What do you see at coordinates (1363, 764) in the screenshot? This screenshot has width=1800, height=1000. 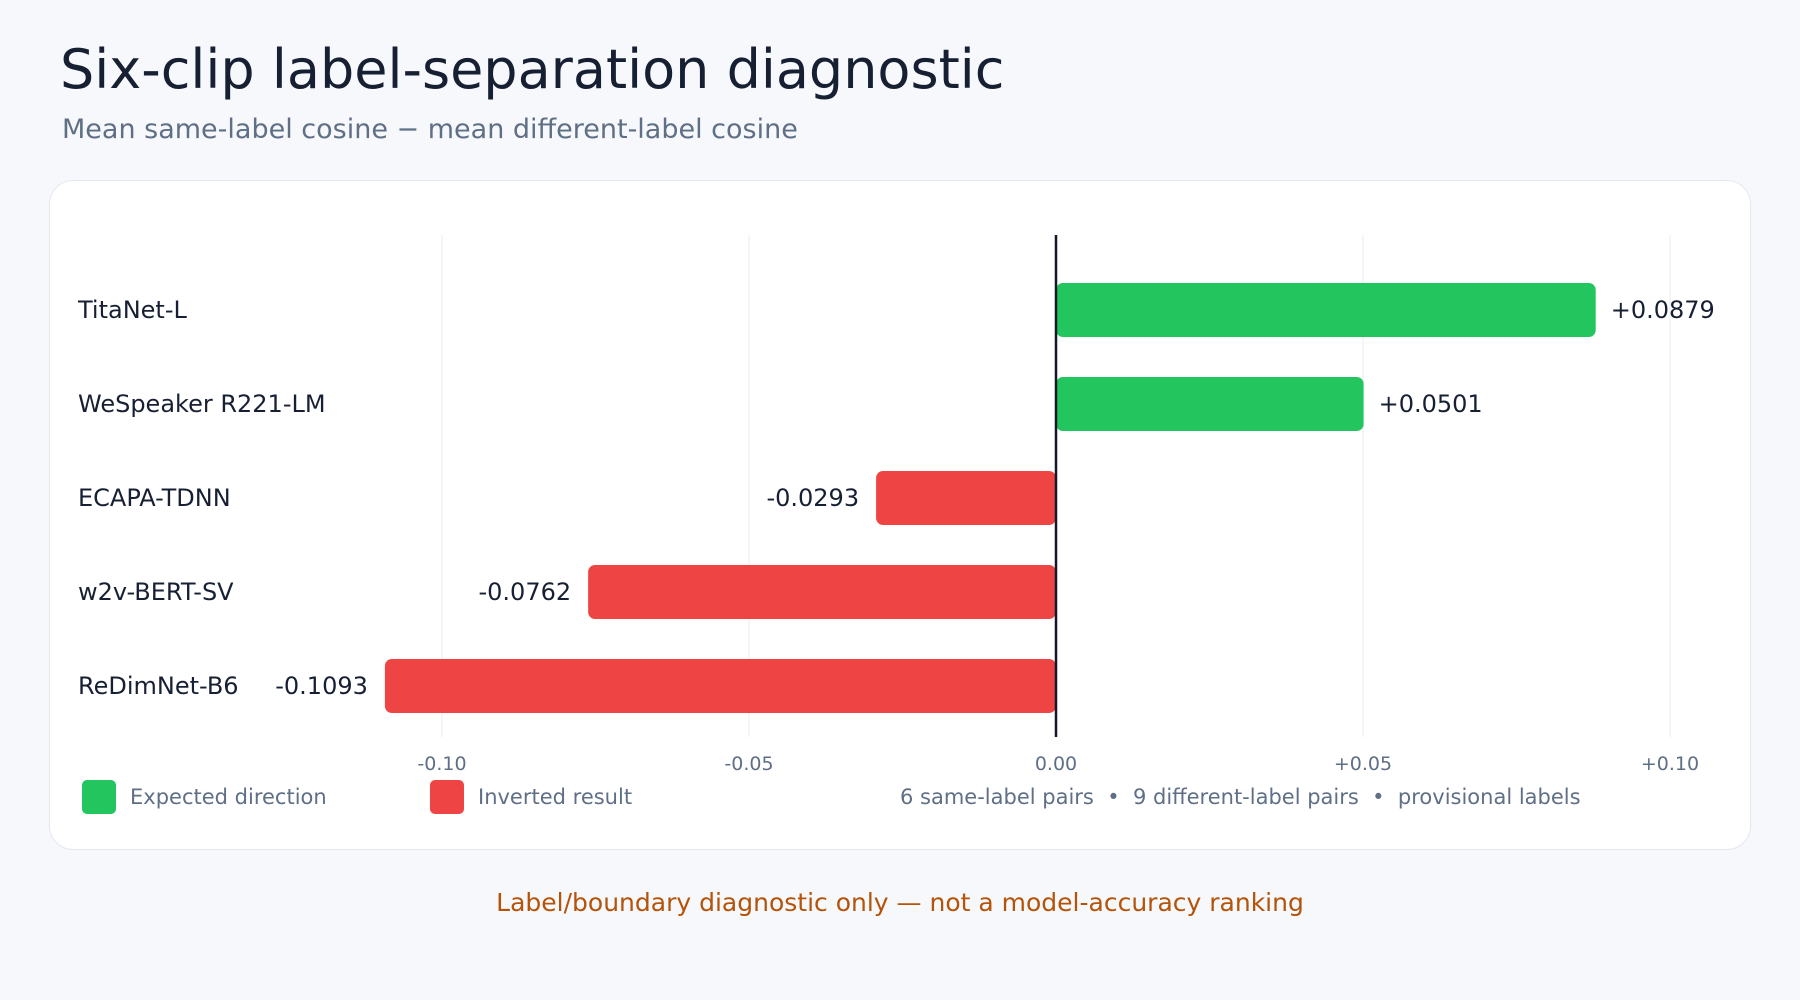 I see `x-tick-label: +0.05` at bounding box center [1363, 764].